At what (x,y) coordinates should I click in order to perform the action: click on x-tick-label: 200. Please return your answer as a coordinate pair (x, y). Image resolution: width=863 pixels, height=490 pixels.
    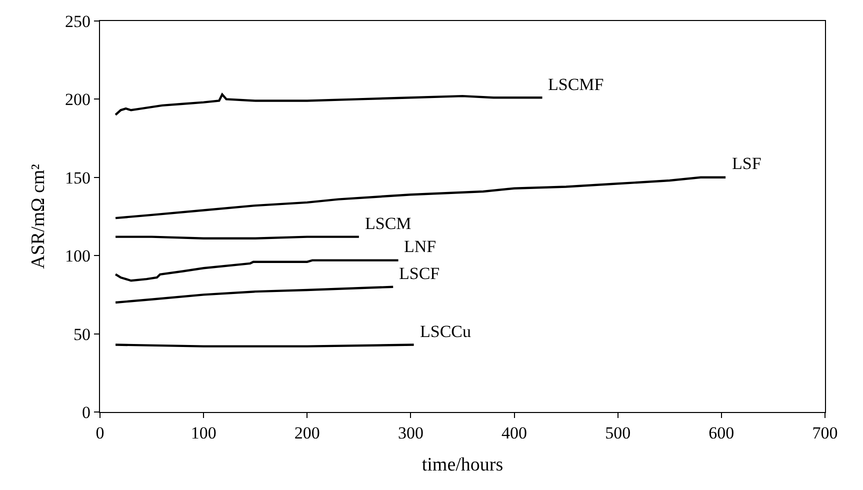
    Looking at the image, I should click on (307, 433).